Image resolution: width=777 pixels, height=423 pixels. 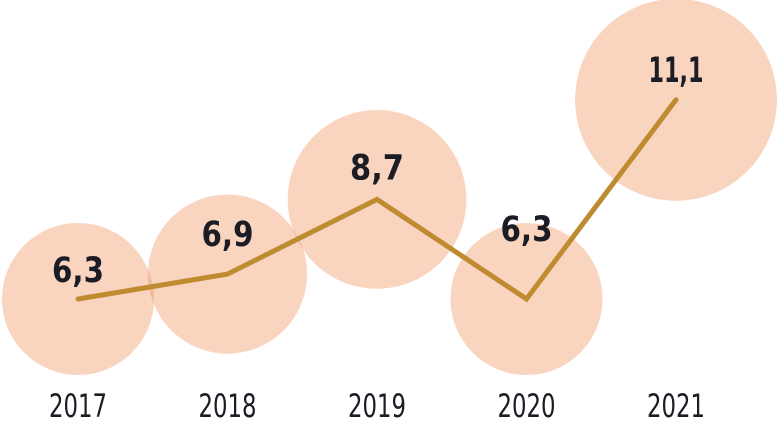 I want to click on x-axis-label-2018: 2018, so click(x=228, y=405).